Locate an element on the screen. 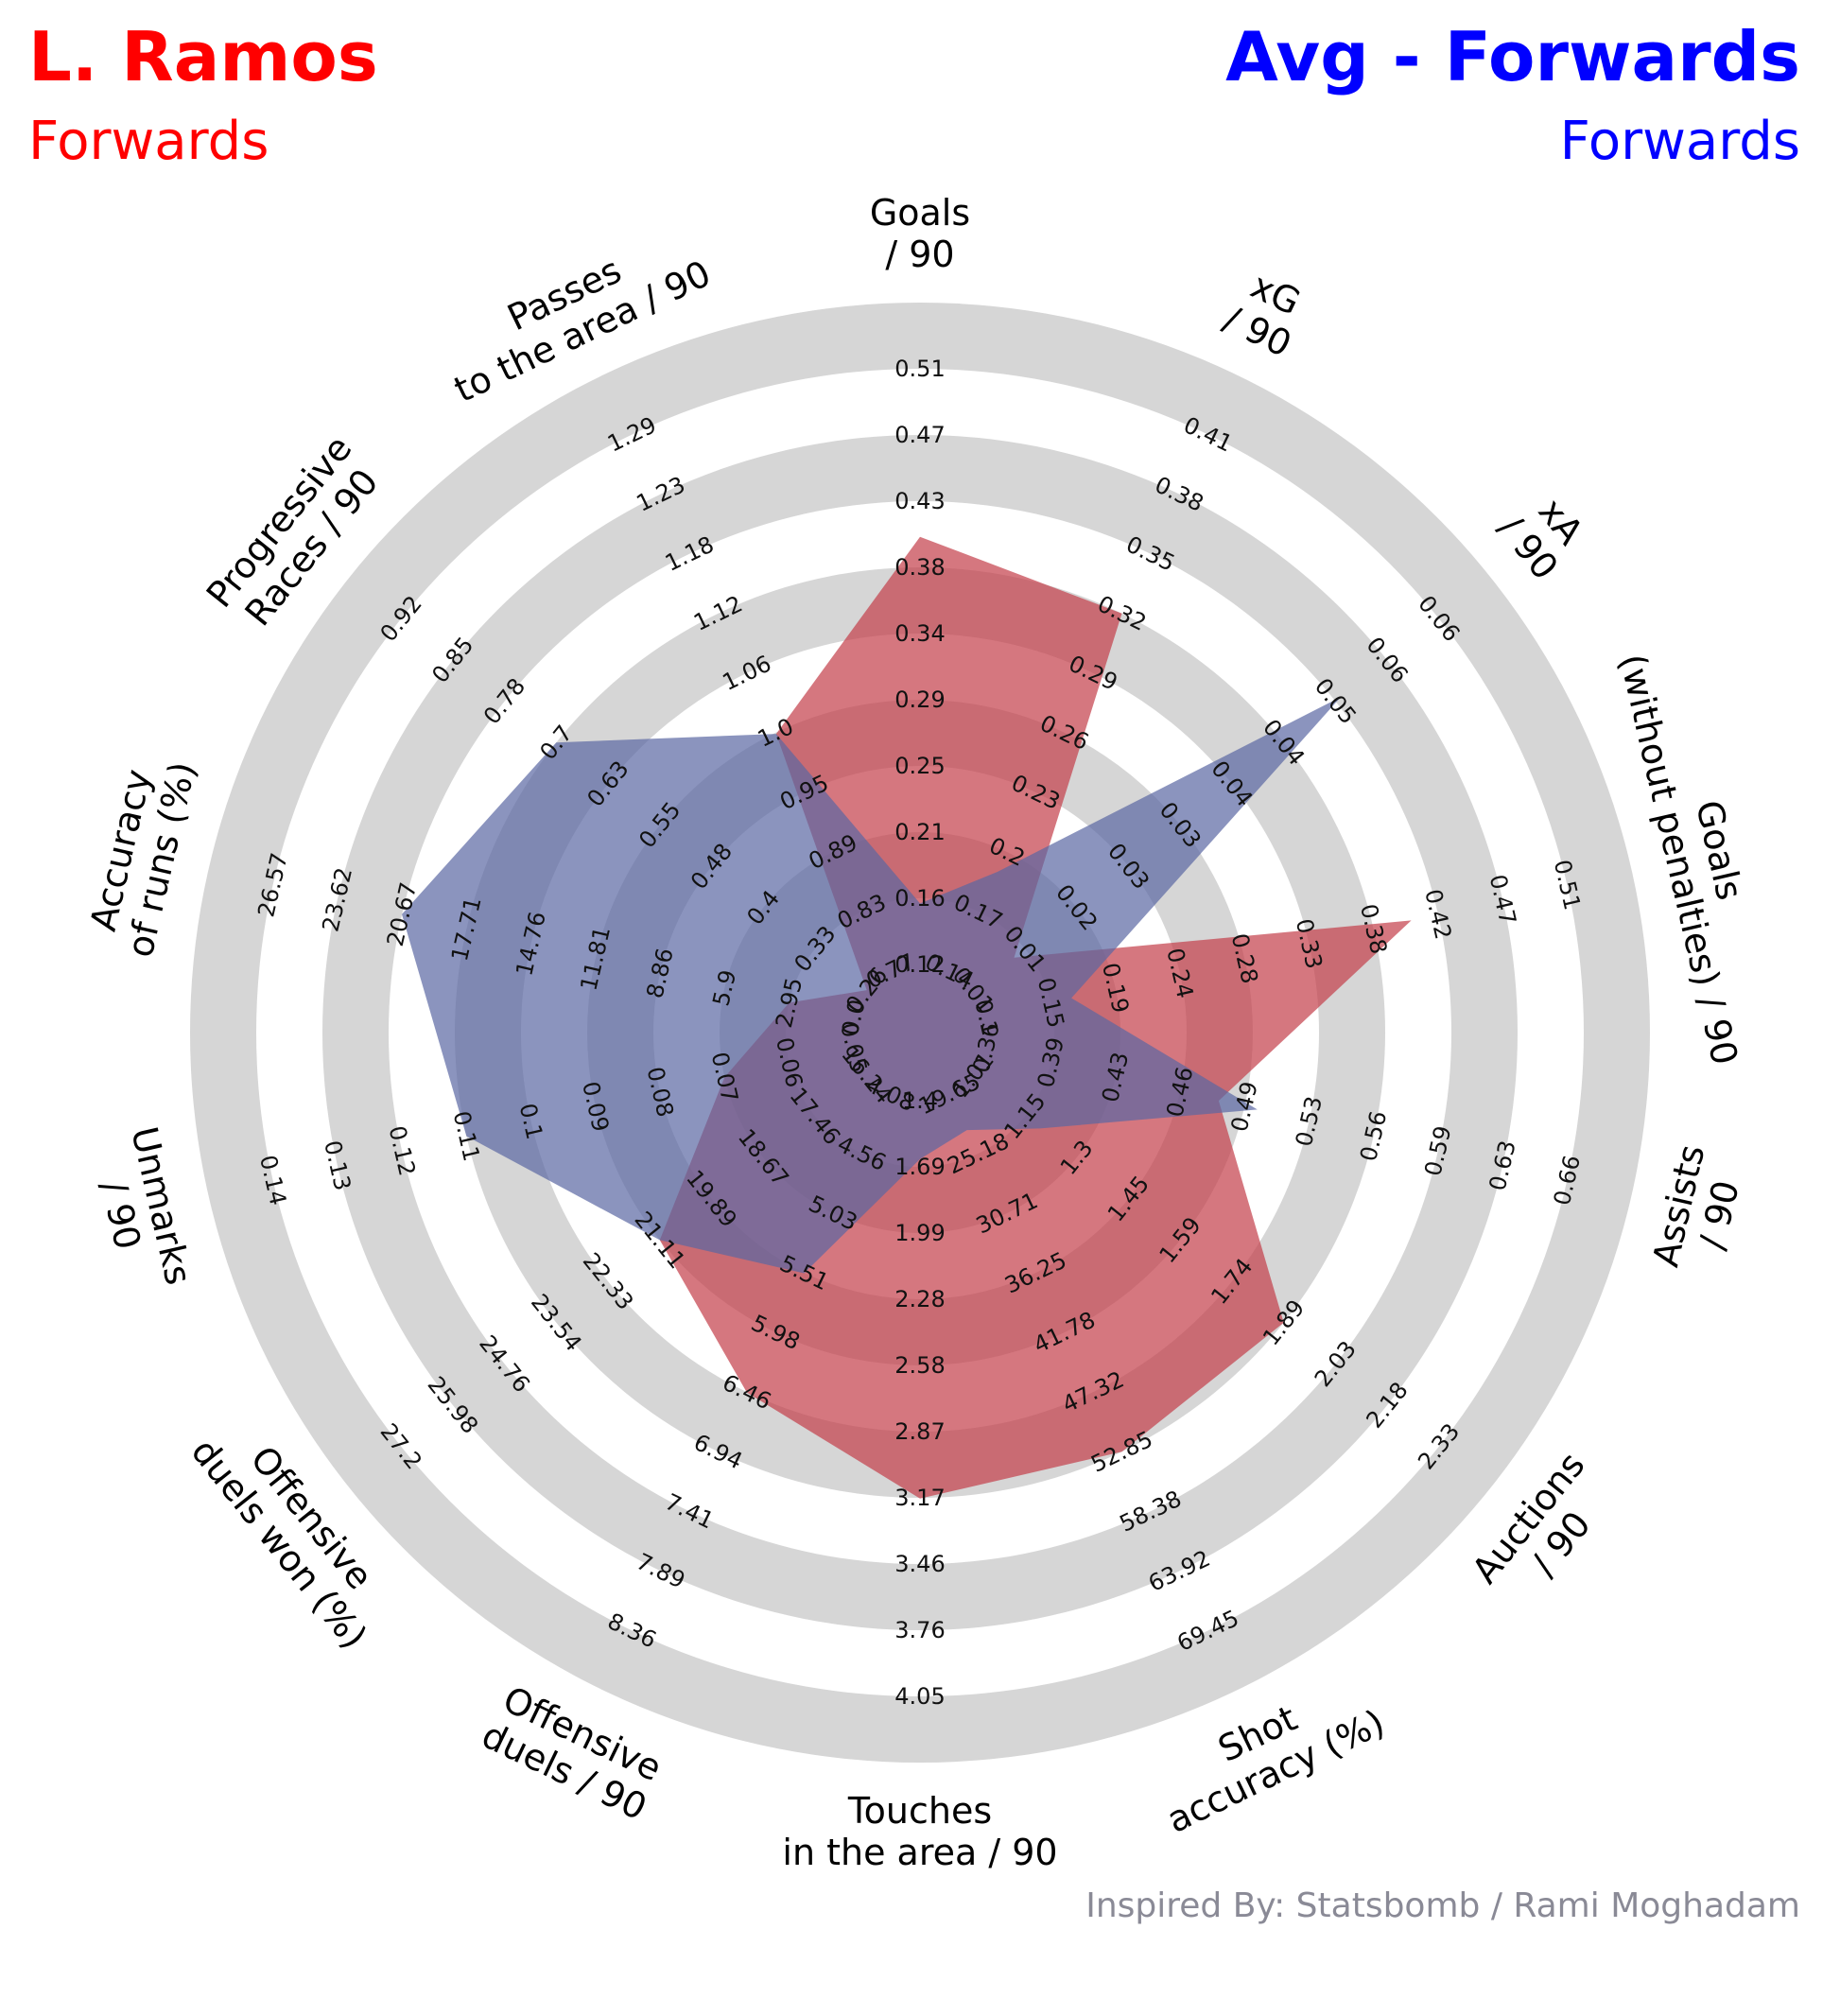 This screenshot has width=1840, height=2016. tick-label: 0.43 is located at coordinates (919, 501).